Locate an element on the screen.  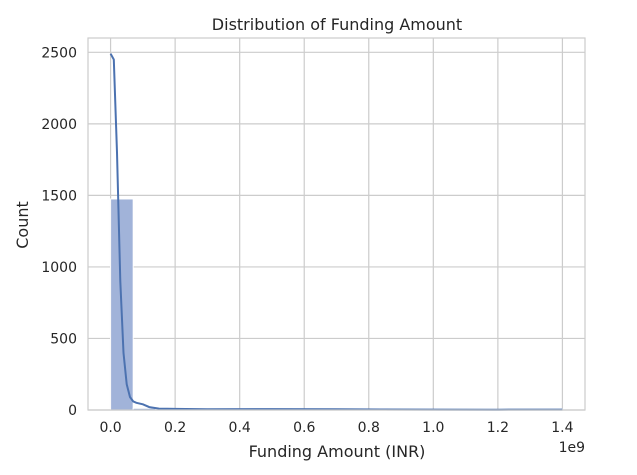
y-tick-label: 0 is located at coordinates (72, 411).